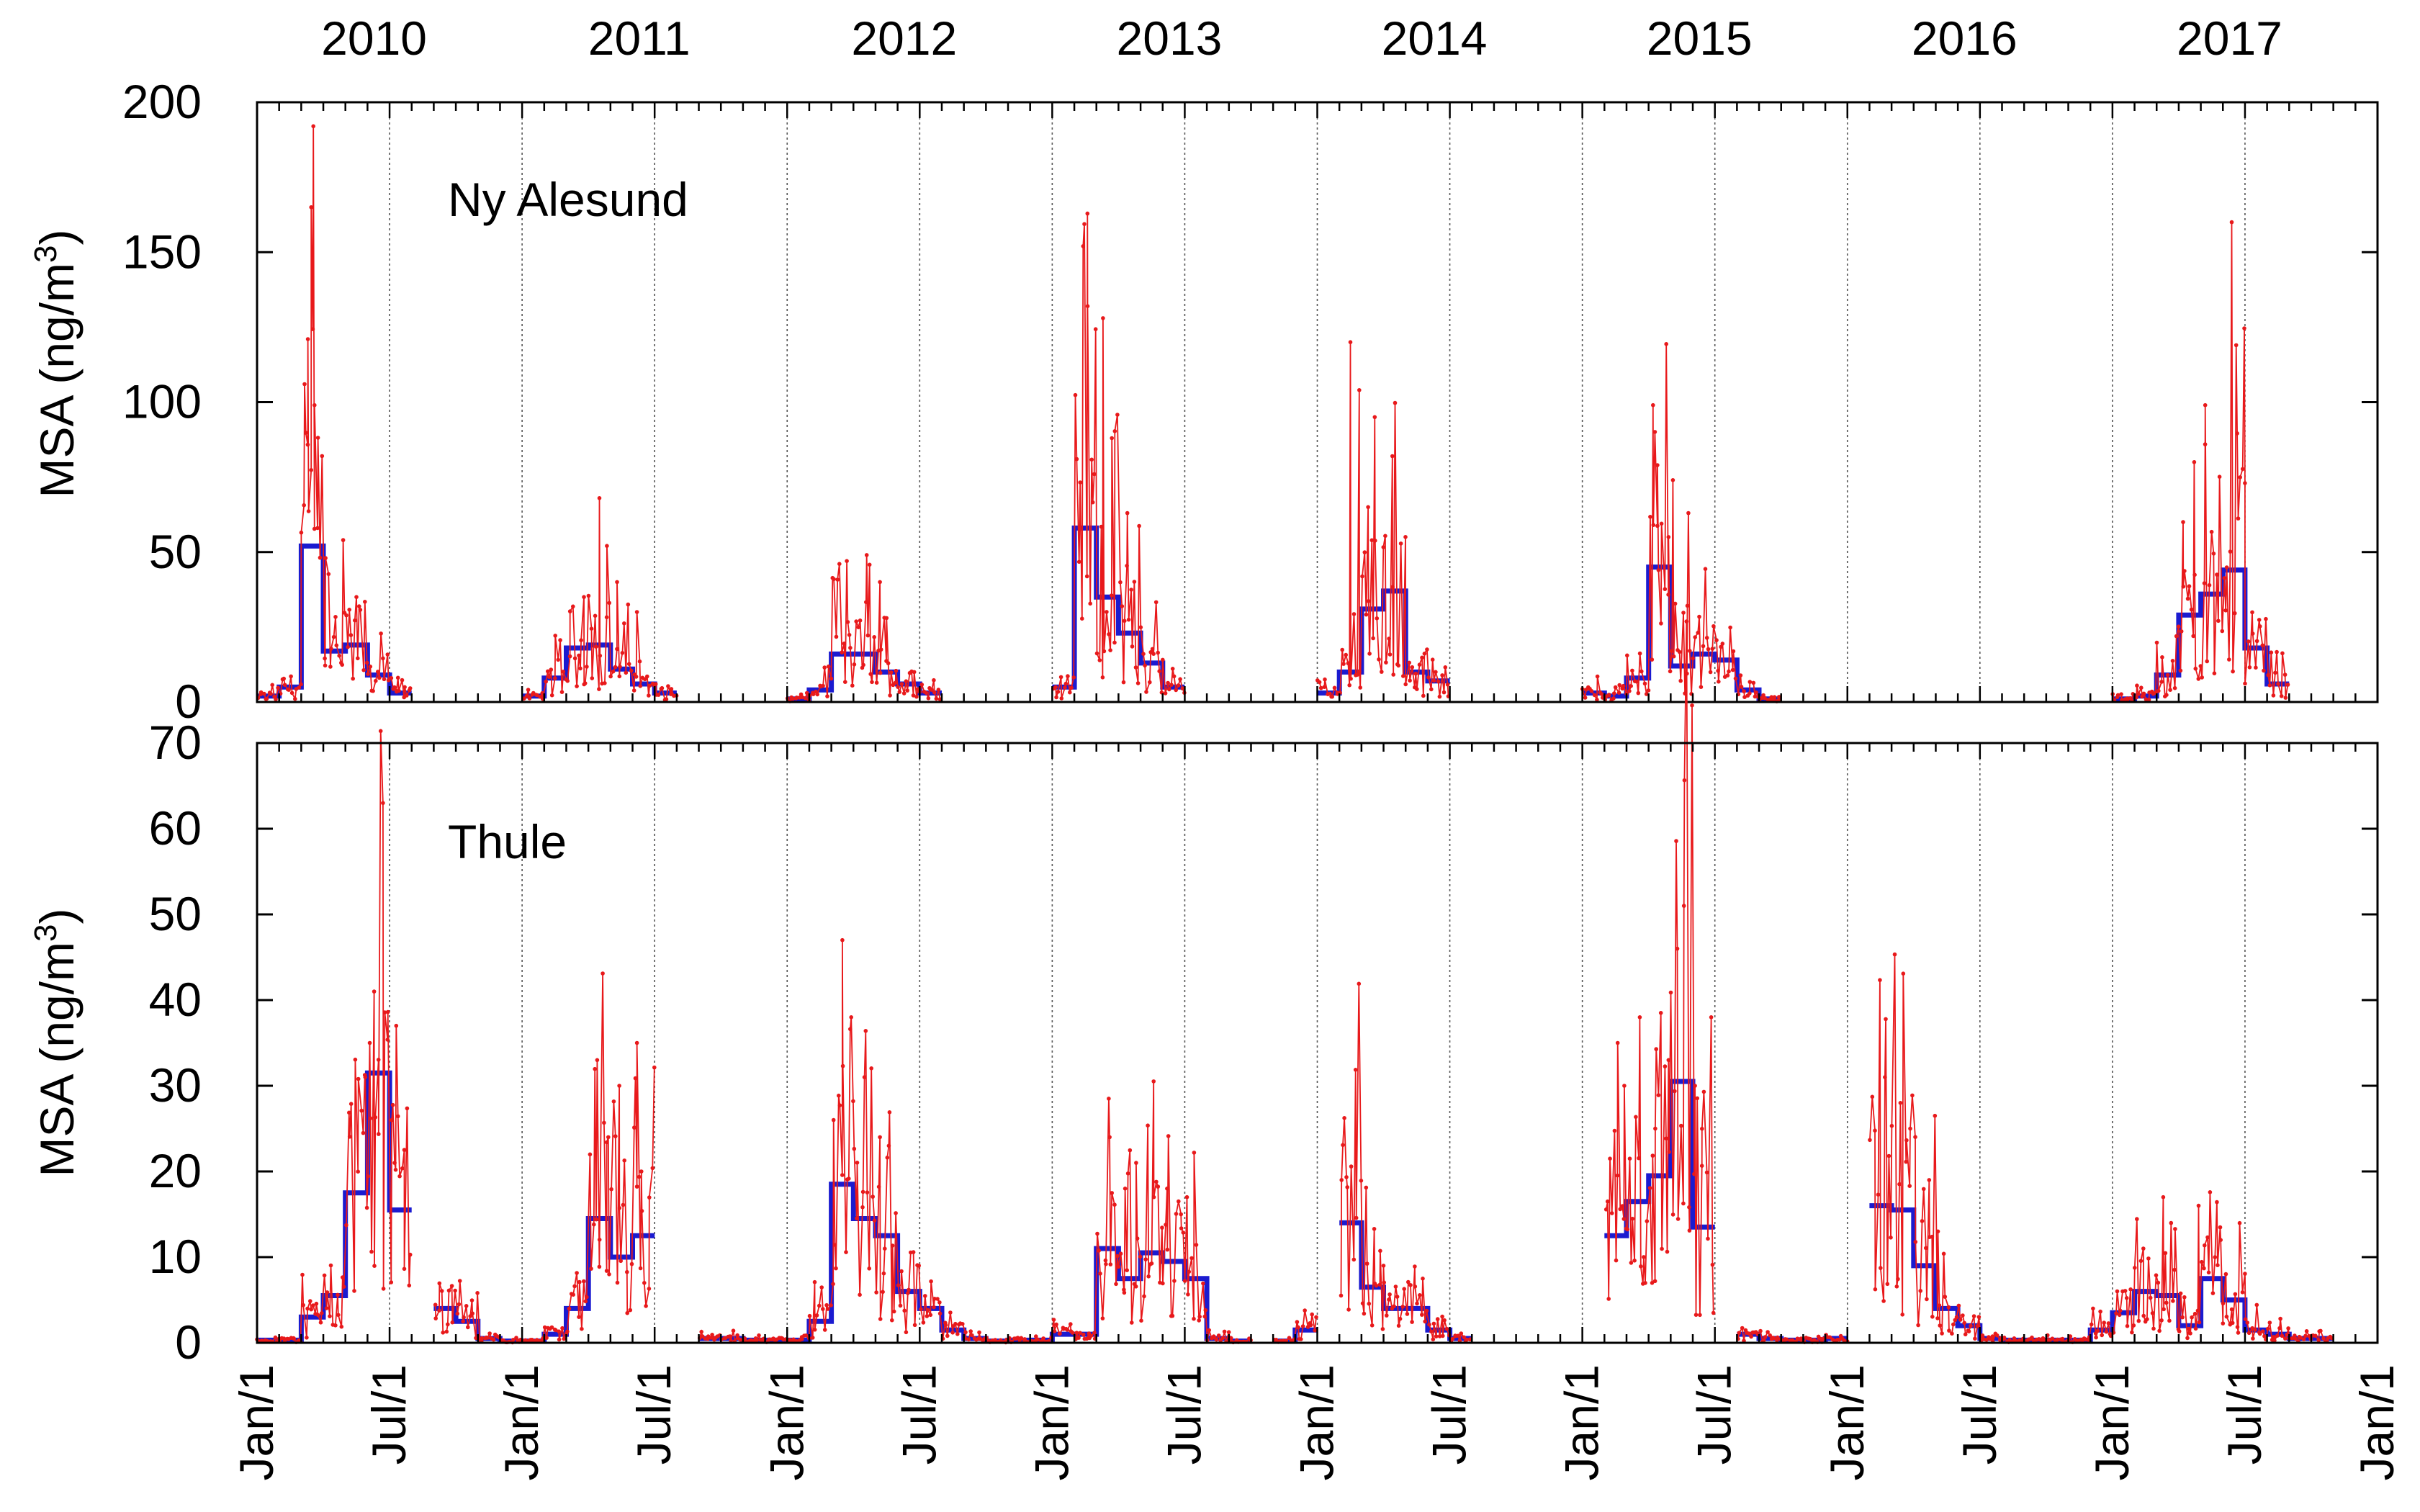  What do you see at coordinates (1659, 968) in the screenshot?
I see `thule-daily-trace` at bounding box center [1659, 968].